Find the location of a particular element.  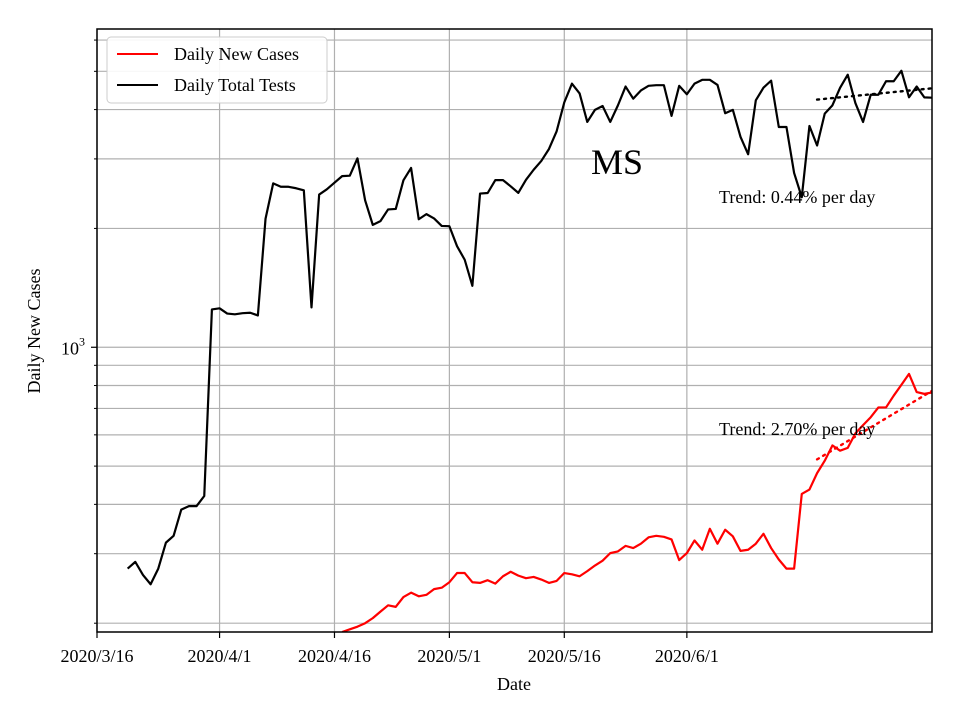

x-tick-label: 2020/5/1 is located at coordinates (449, 656).